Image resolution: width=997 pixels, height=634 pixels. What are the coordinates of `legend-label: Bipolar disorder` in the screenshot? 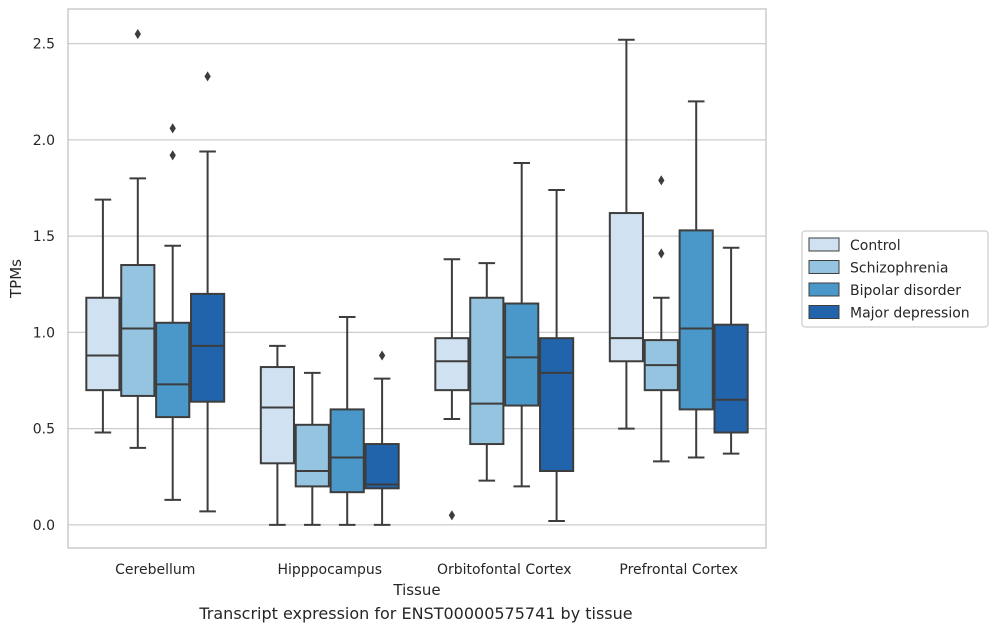 It's located at (905, 291).